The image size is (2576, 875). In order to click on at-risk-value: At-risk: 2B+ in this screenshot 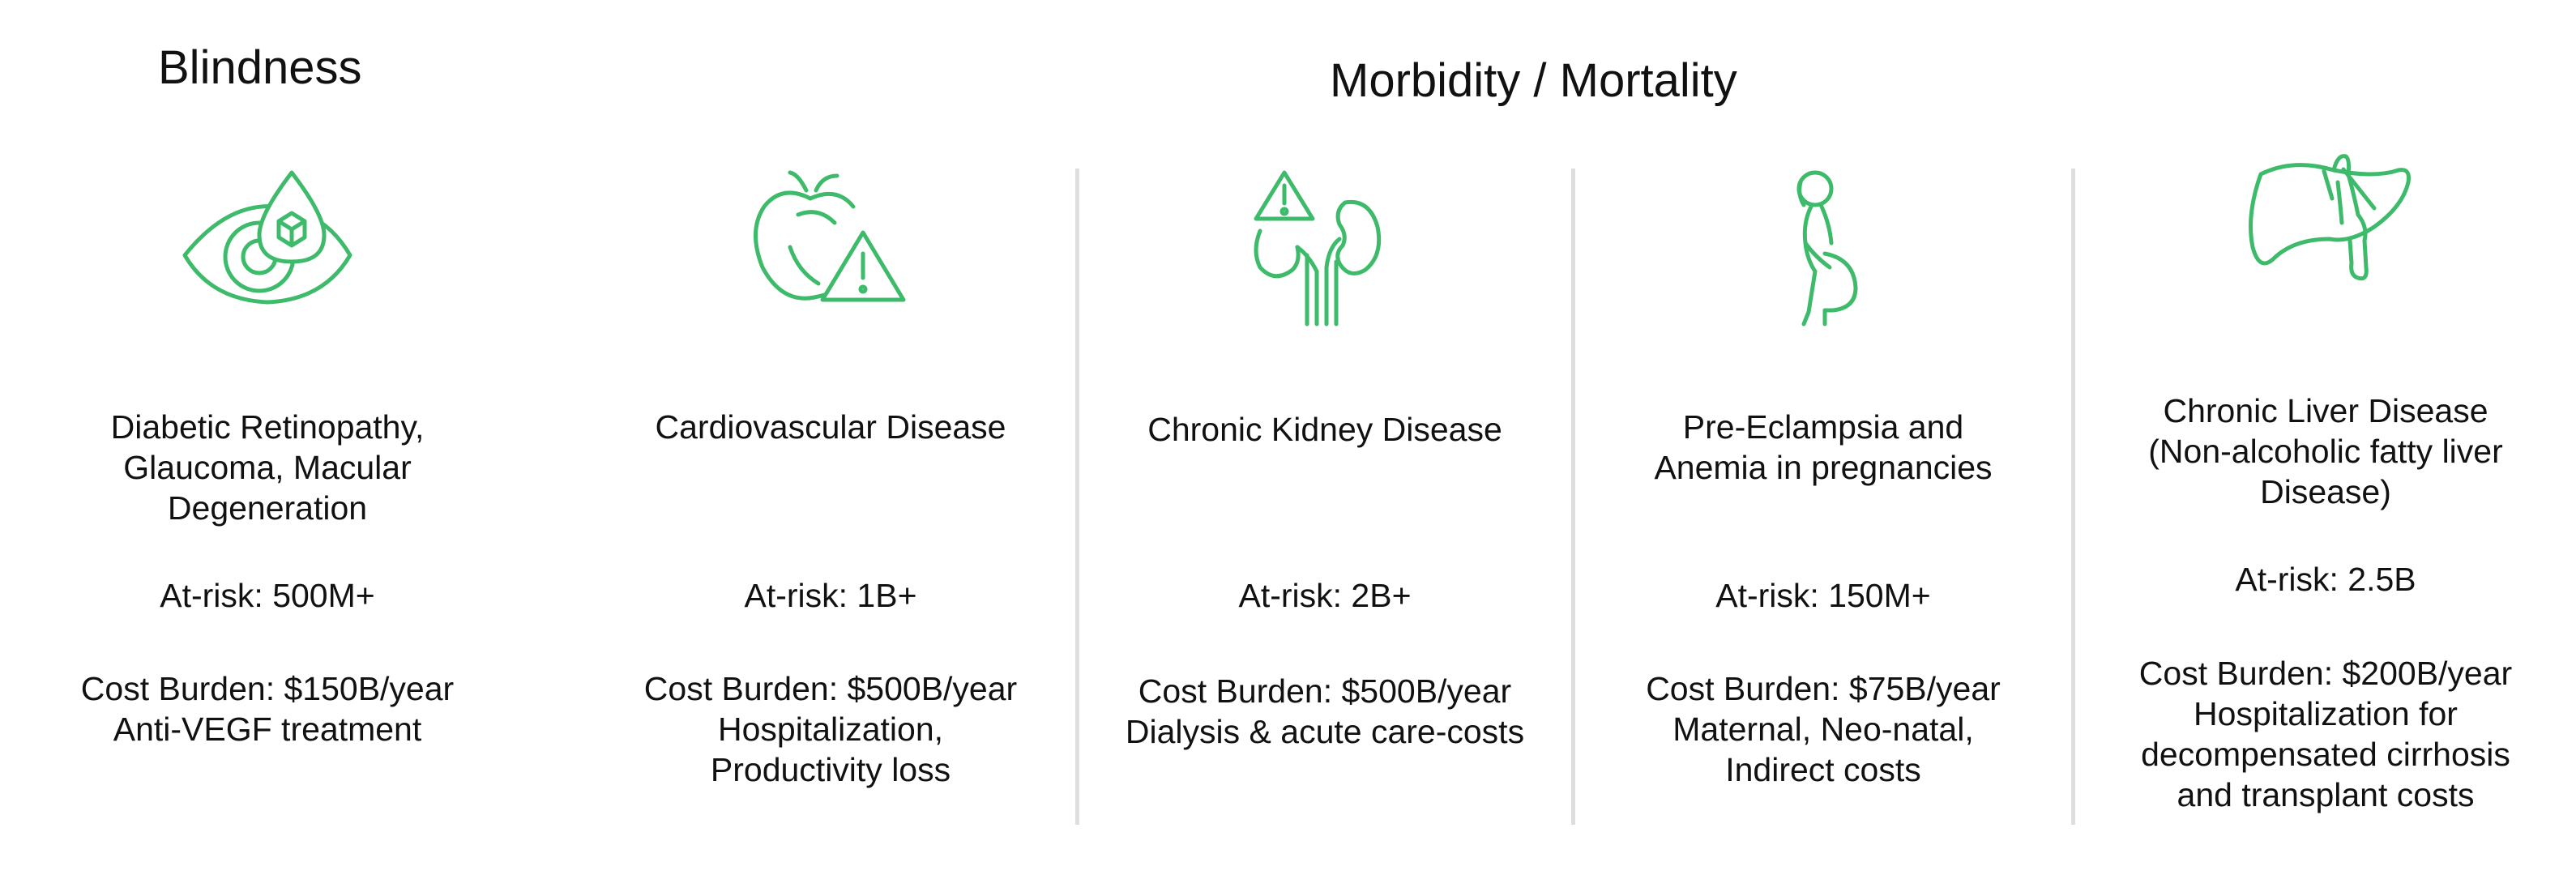, I will do `click(1325, 595)`.